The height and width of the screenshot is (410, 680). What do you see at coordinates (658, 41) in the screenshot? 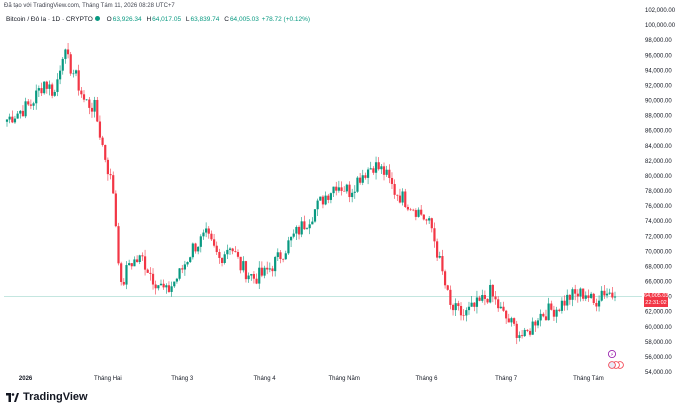
I see `price-tick-label: 98,000.00` at bounding box center [658, 41].